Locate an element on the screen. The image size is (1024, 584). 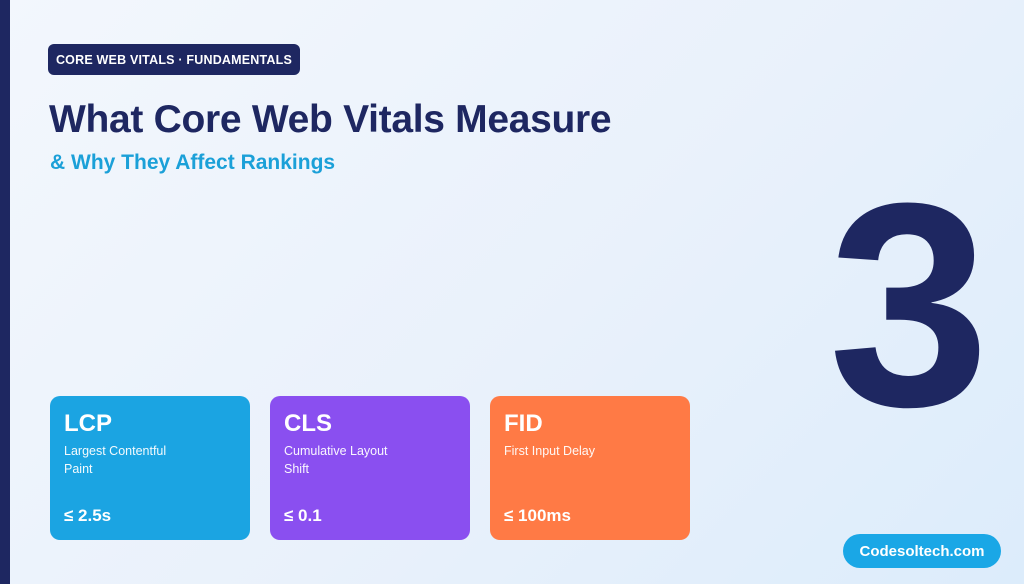
brand-text: Codesoltech.com is located at coordinates (922, 551).